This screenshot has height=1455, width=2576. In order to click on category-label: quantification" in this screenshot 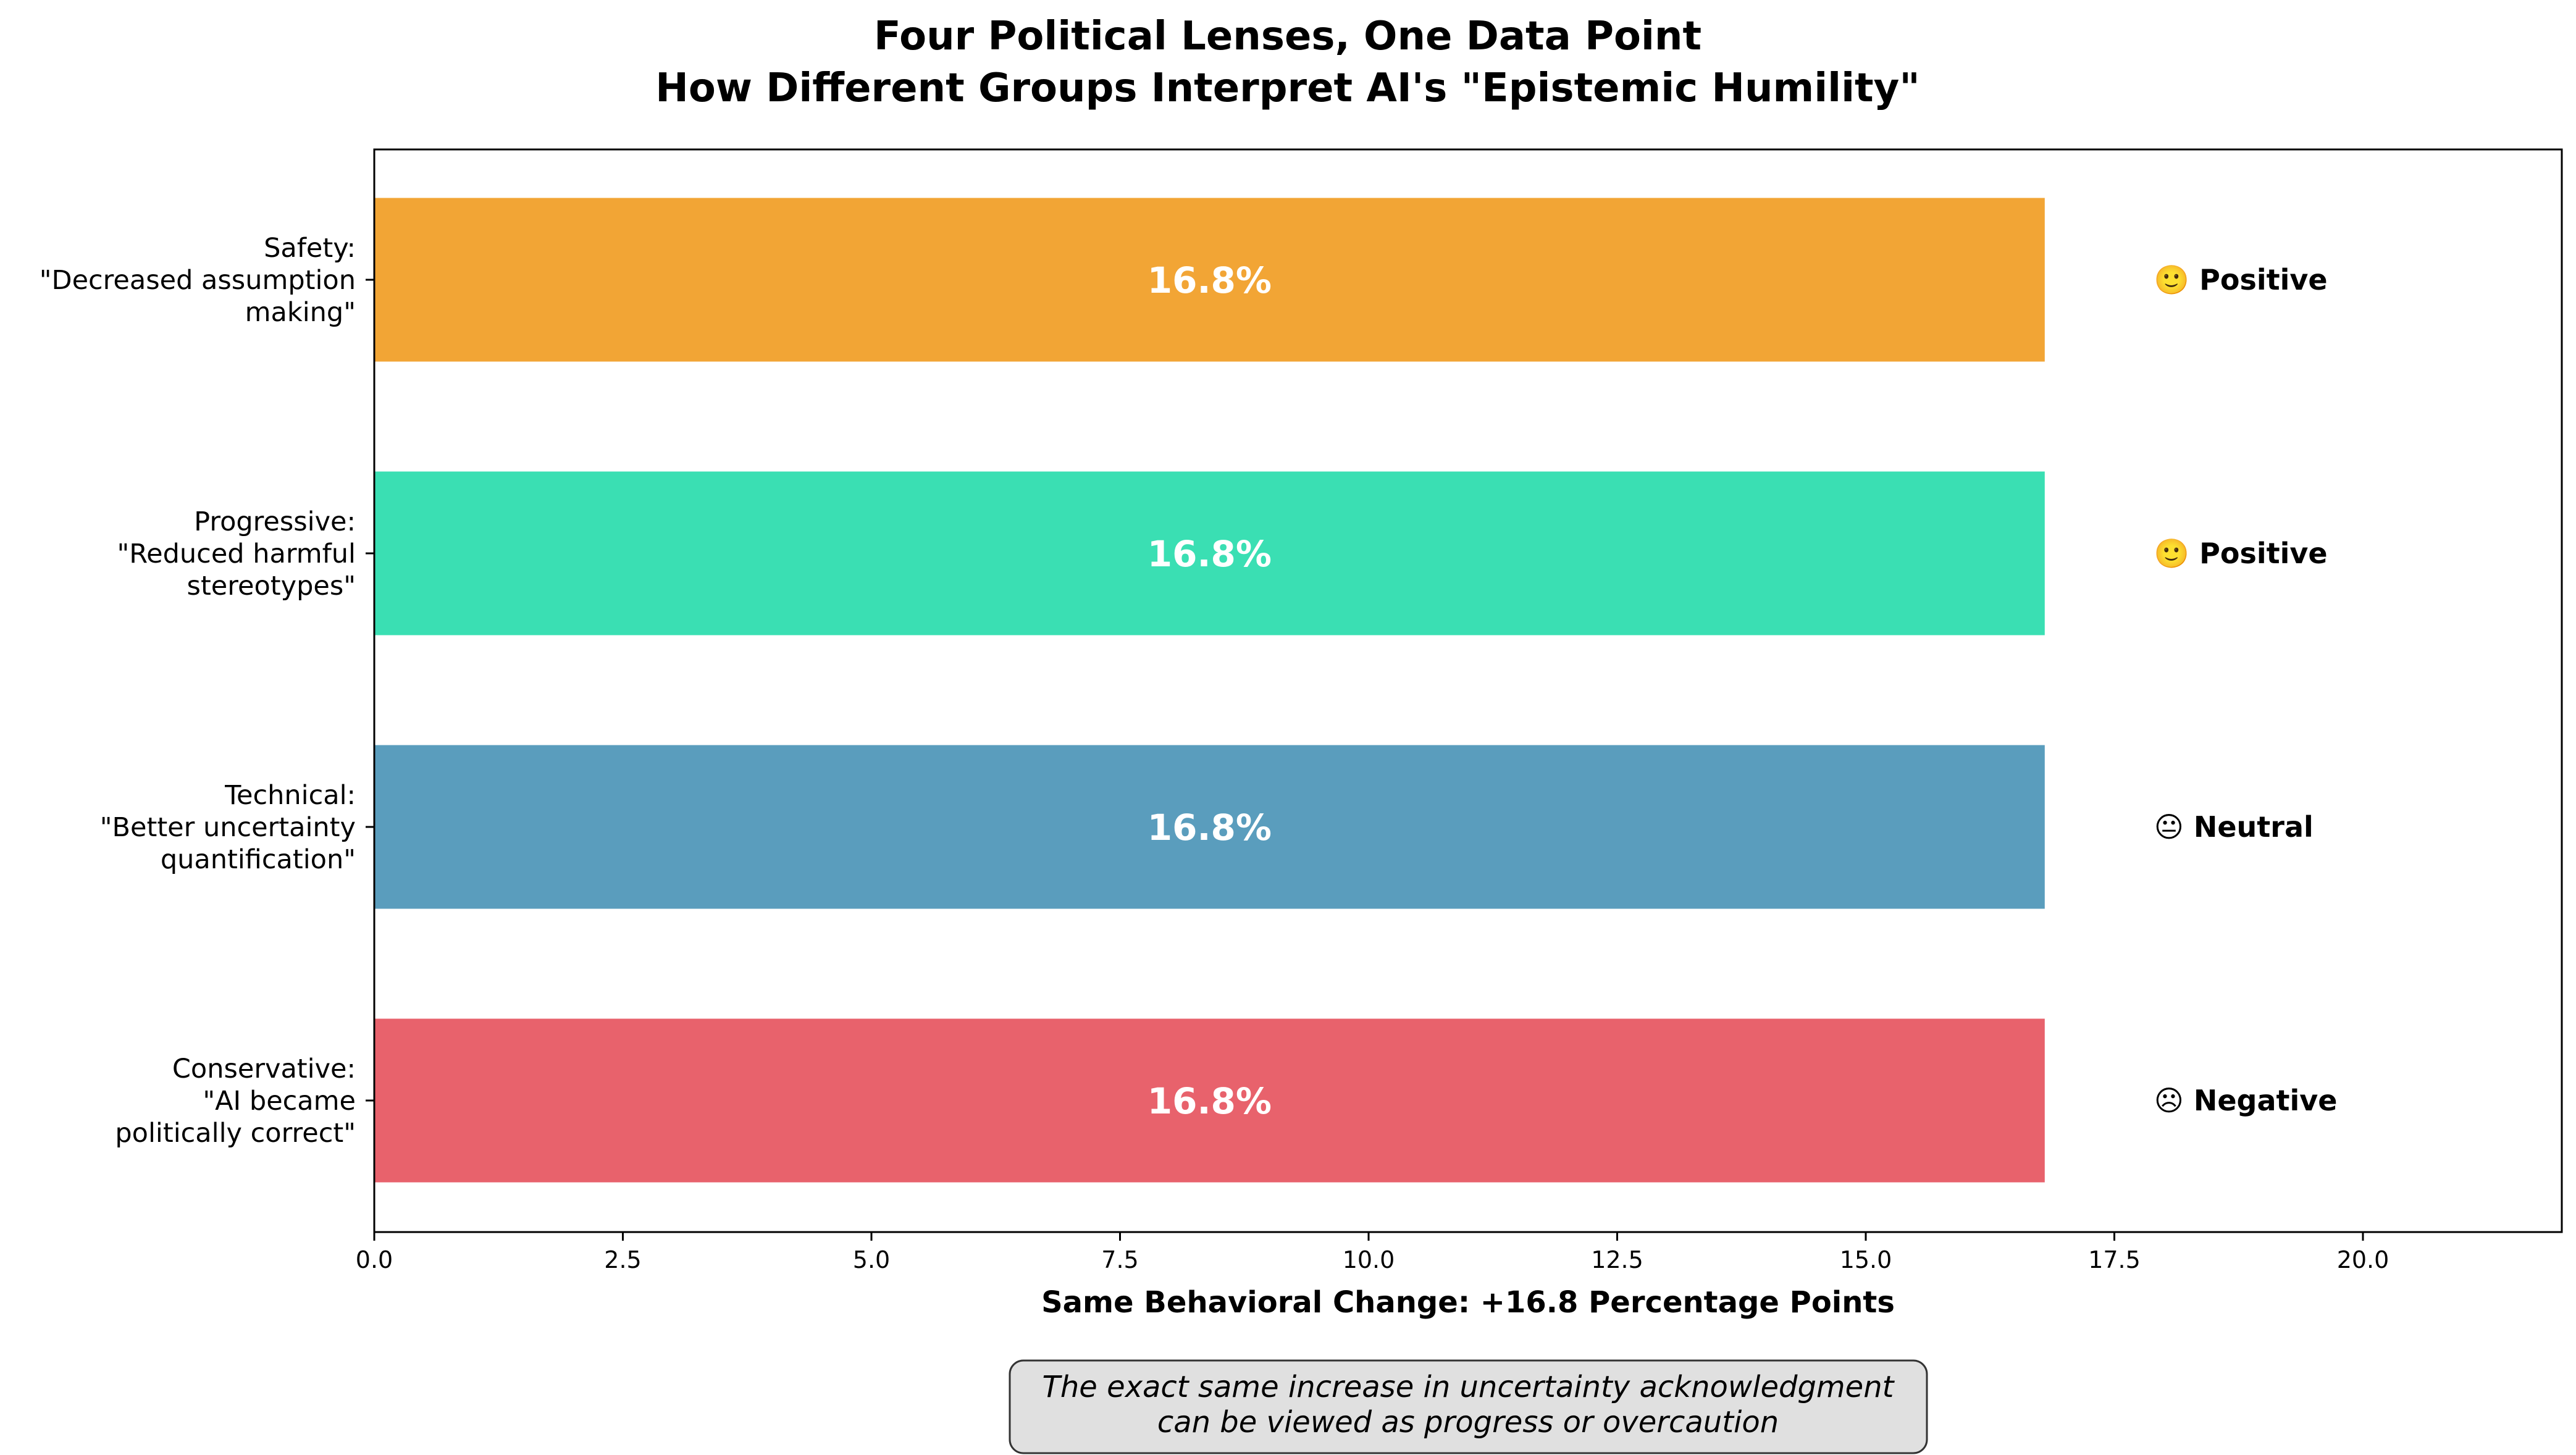, I will do `click(258, 859)`.